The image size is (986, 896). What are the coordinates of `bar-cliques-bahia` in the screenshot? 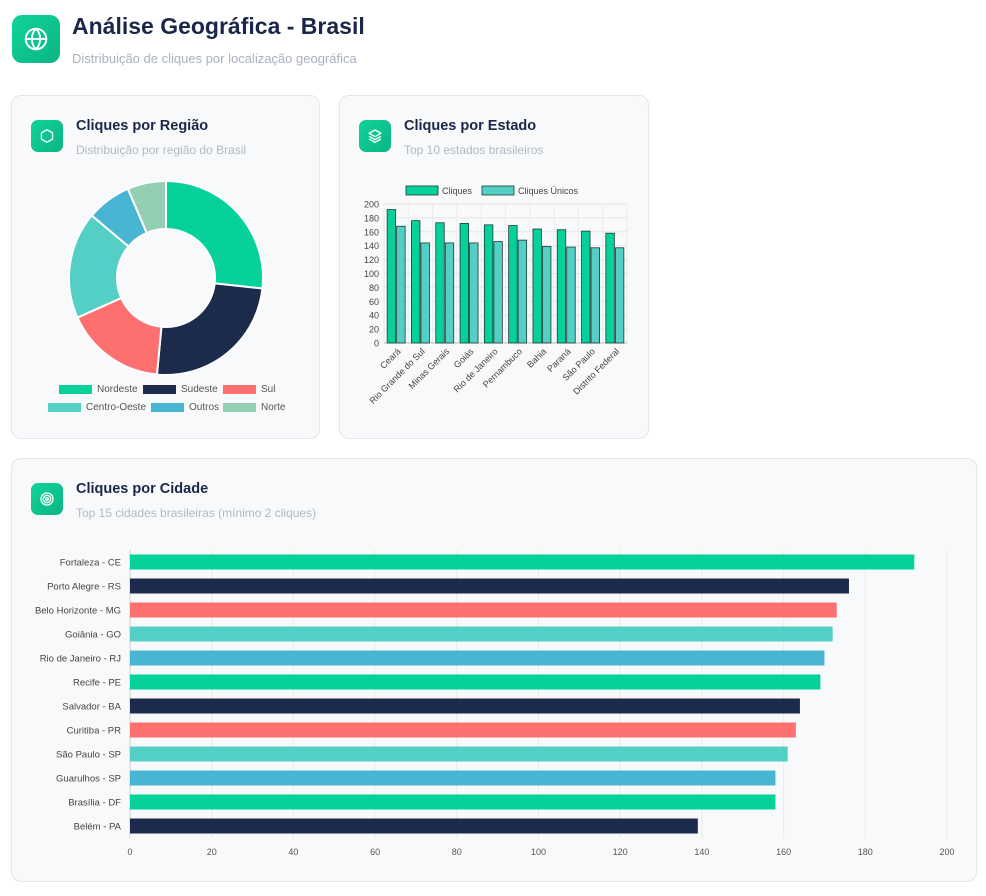 It's located at (537, 286).